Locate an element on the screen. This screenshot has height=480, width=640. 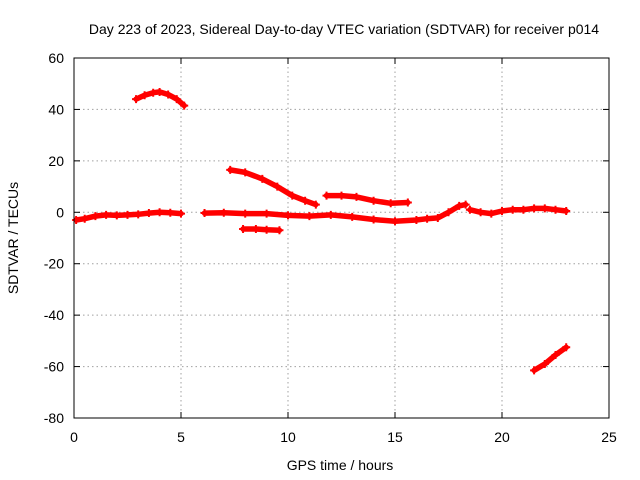
y-tick-label: 60 is located at coordinates (56, 58).